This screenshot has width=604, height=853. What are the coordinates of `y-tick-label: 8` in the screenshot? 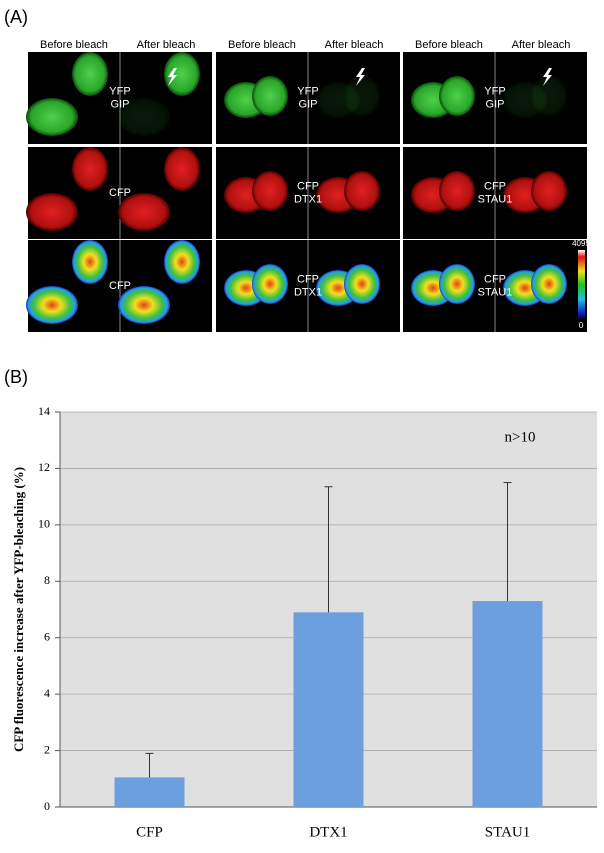 It's located at (47, 580).